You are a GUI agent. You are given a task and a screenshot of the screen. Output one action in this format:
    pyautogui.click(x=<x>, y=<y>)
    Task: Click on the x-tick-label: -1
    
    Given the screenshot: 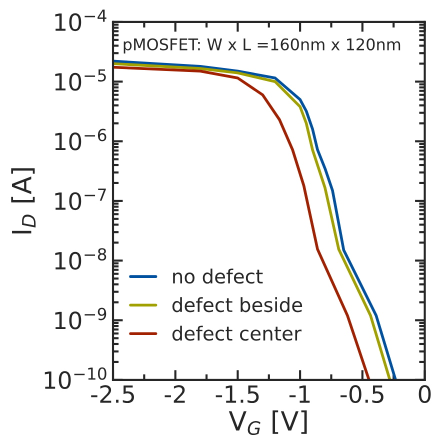 What is the action you would take?
    pyautogui.click(x=299, y=394)
    